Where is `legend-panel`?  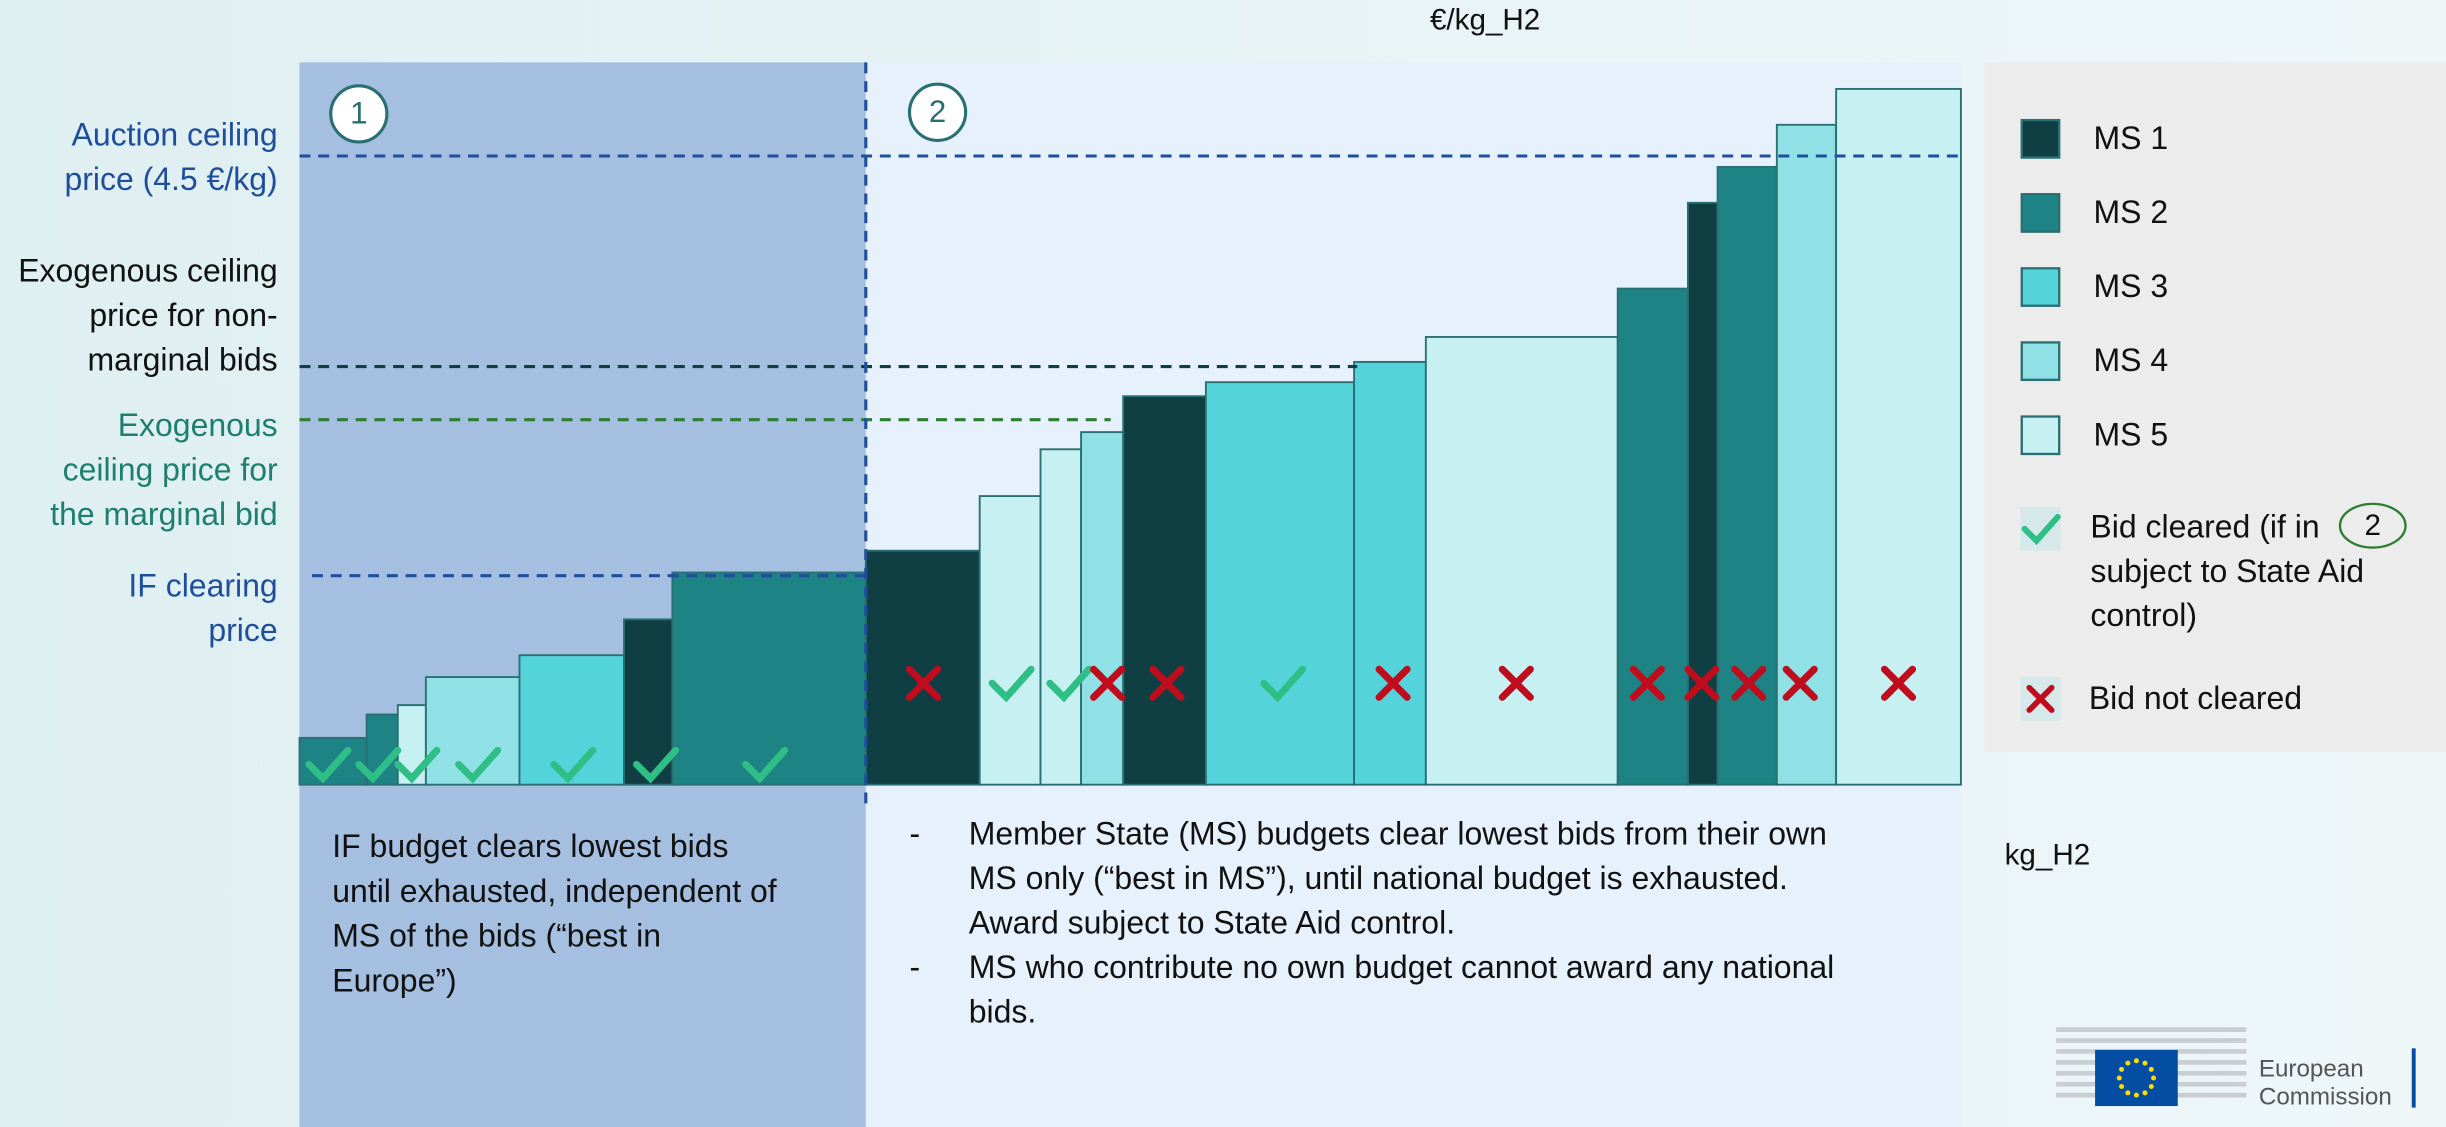
legend-panel is located at coordinates (2215, 407).